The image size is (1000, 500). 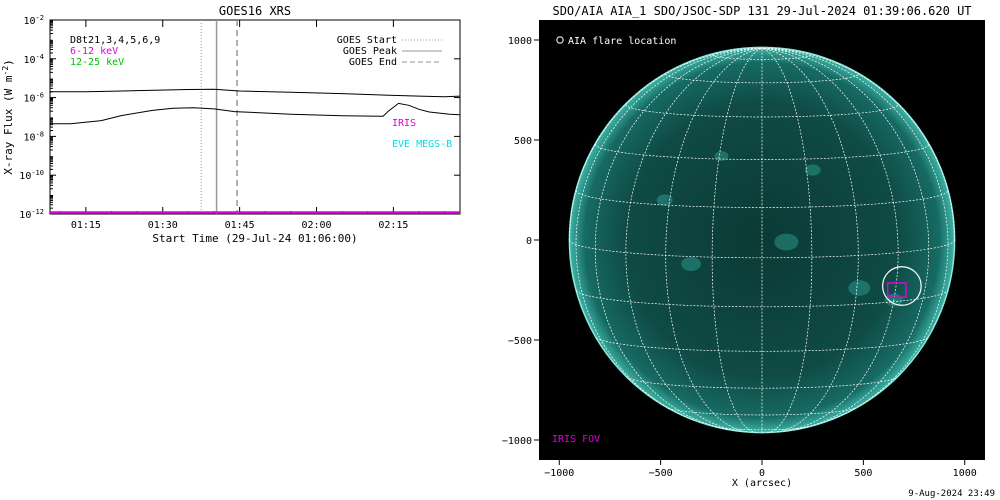 I want to click on aia-xtick-label-0: −1000, so click(x=559, y=473).